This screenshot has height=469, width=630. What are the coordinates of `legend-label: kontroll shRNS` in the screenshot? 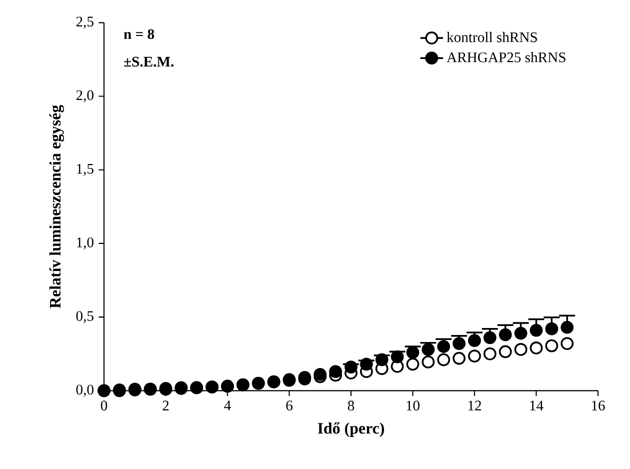 It's located at (491, 37).